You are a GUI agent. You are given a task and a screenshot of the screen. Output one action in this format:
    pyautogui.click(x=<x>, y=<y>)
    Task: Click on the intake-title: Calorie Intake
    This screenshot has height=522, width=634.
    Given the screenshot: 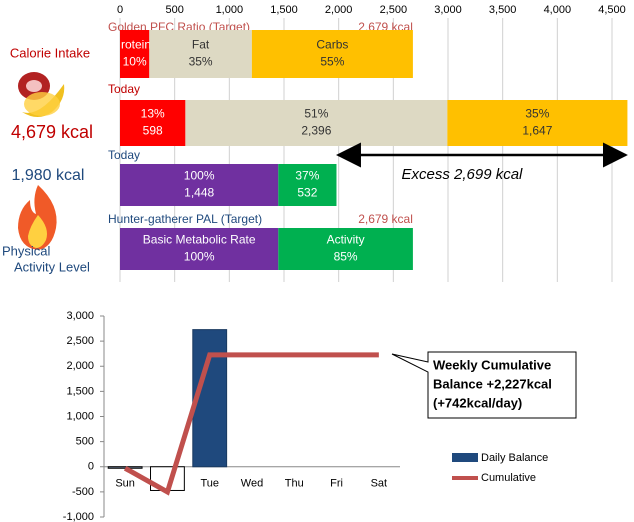 What is the action you would take?
    pyautogui.click(x=50, y=52)
    